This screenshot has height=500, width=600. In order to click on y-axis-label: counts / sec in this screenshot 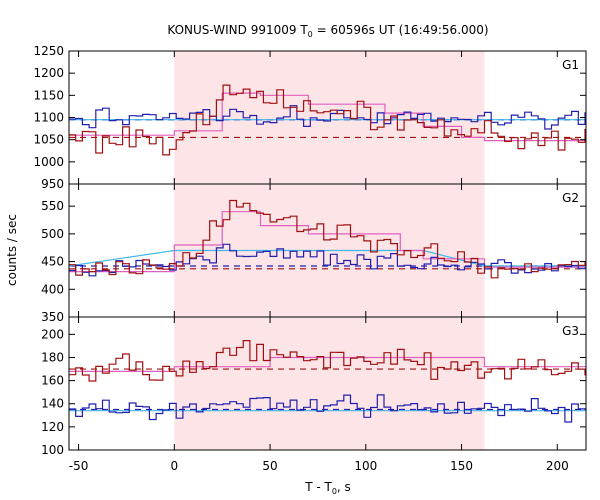, I will do `click(12, 250)`.